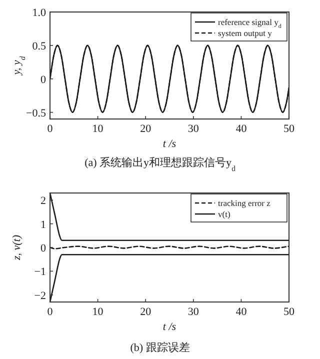 This screenshot has height=359, width=320. I want to click on legend-label: system output y, so click(245, 33).